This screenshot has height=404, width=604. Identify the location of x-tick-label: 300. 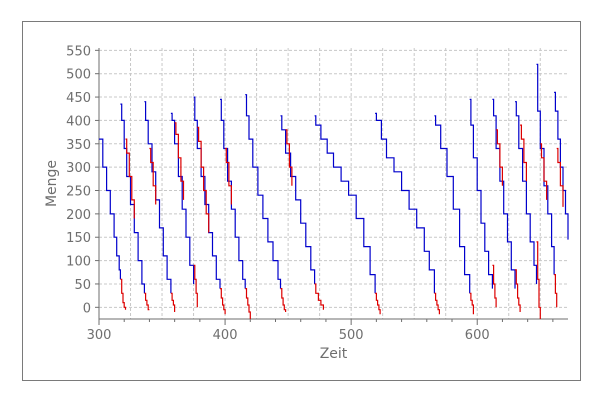
(99, 335).